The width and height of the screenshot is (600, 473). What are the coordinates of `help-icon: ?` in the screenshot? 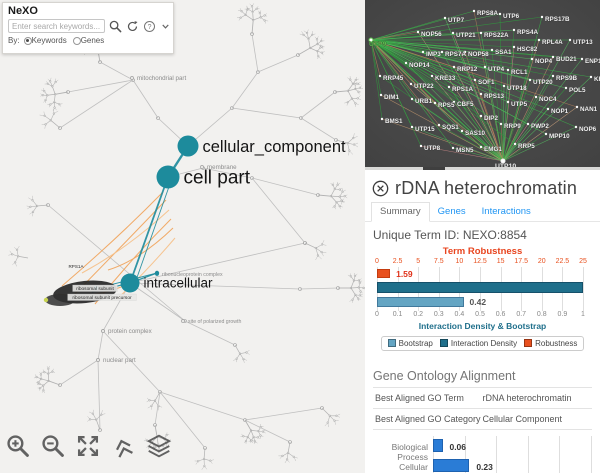 It's located at (149, 26).